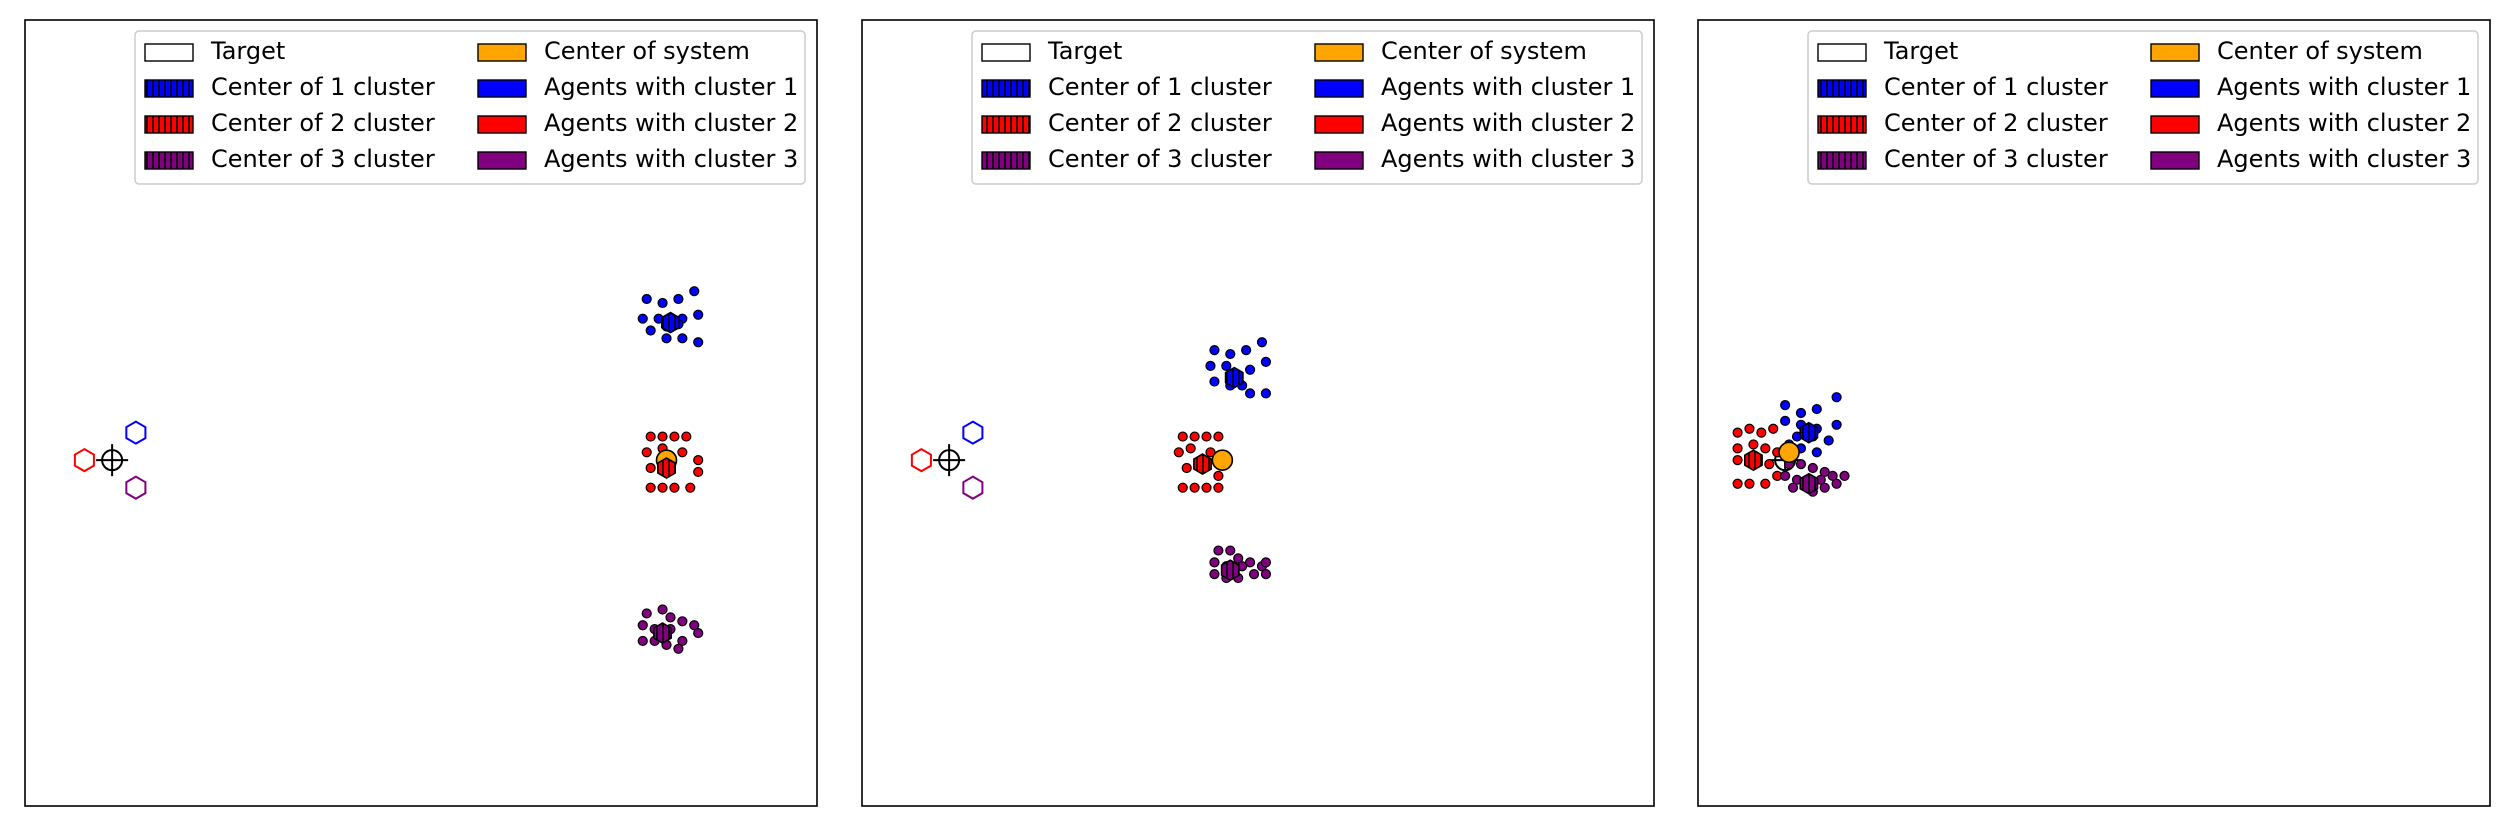 Image resolution: width=2505 pixels, height=817 pixels. I want to click on legend-label-system: Center of system, so click(647, 51).